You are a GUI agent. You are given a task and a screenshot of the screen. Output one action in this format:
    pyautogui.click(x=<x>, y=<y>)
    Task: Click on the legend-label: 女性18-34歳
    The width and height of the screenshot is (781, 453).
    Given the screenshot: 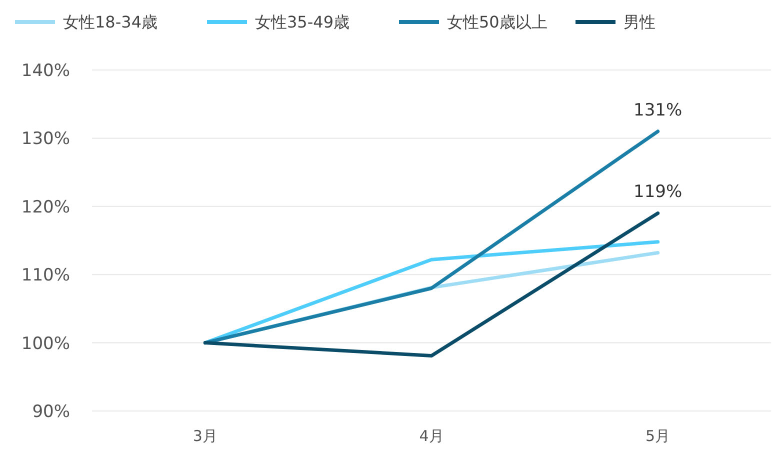 What is the action you would take?
    pyautogui.click(x=110, y=22)
    